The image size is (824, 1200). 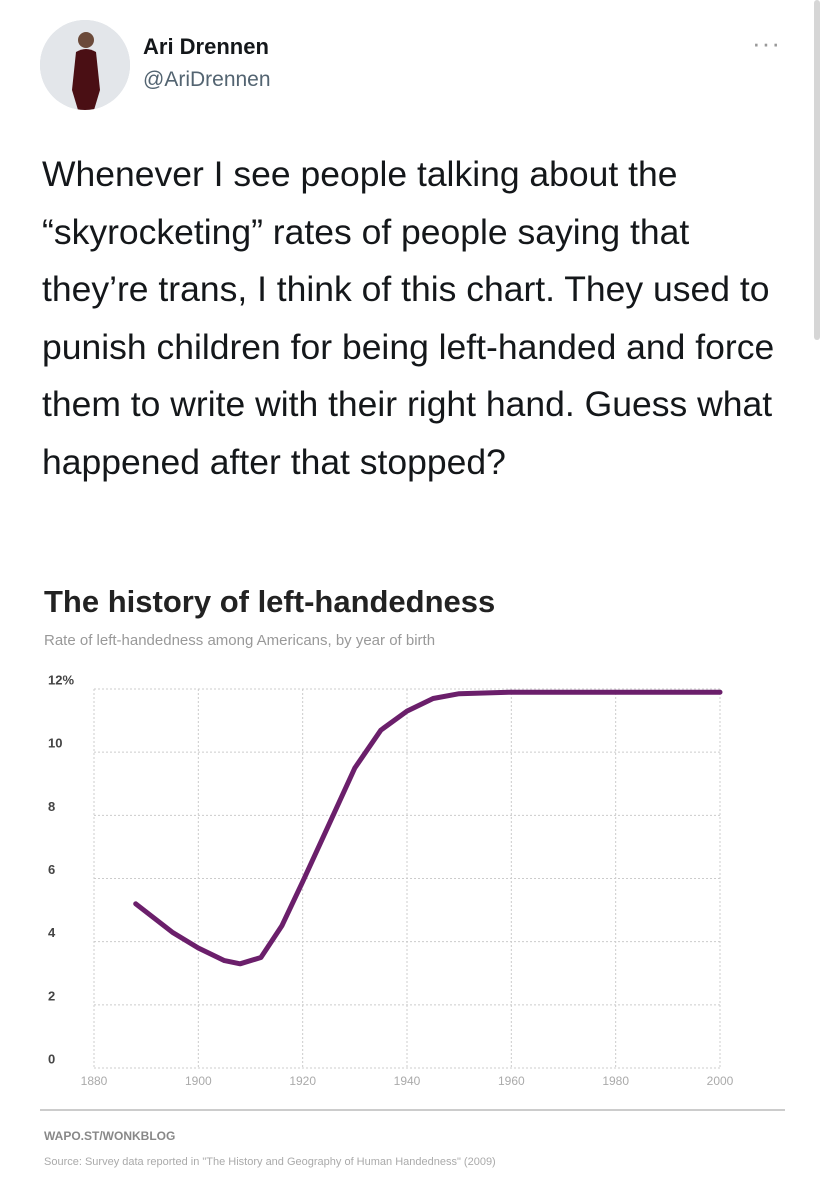 What do you see at coordinates (61, 679) in the screenshot?
I see `y-tick-label: 12%` at bounding box center [61, 679].